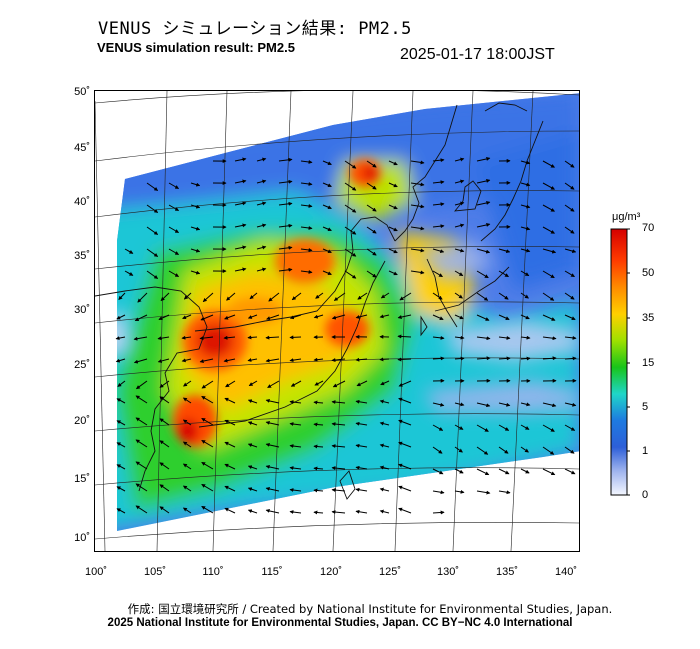  Describe the element at coordinates (648, 318) in the screenshot. I see `colorbar-label-35: 35` at that location.